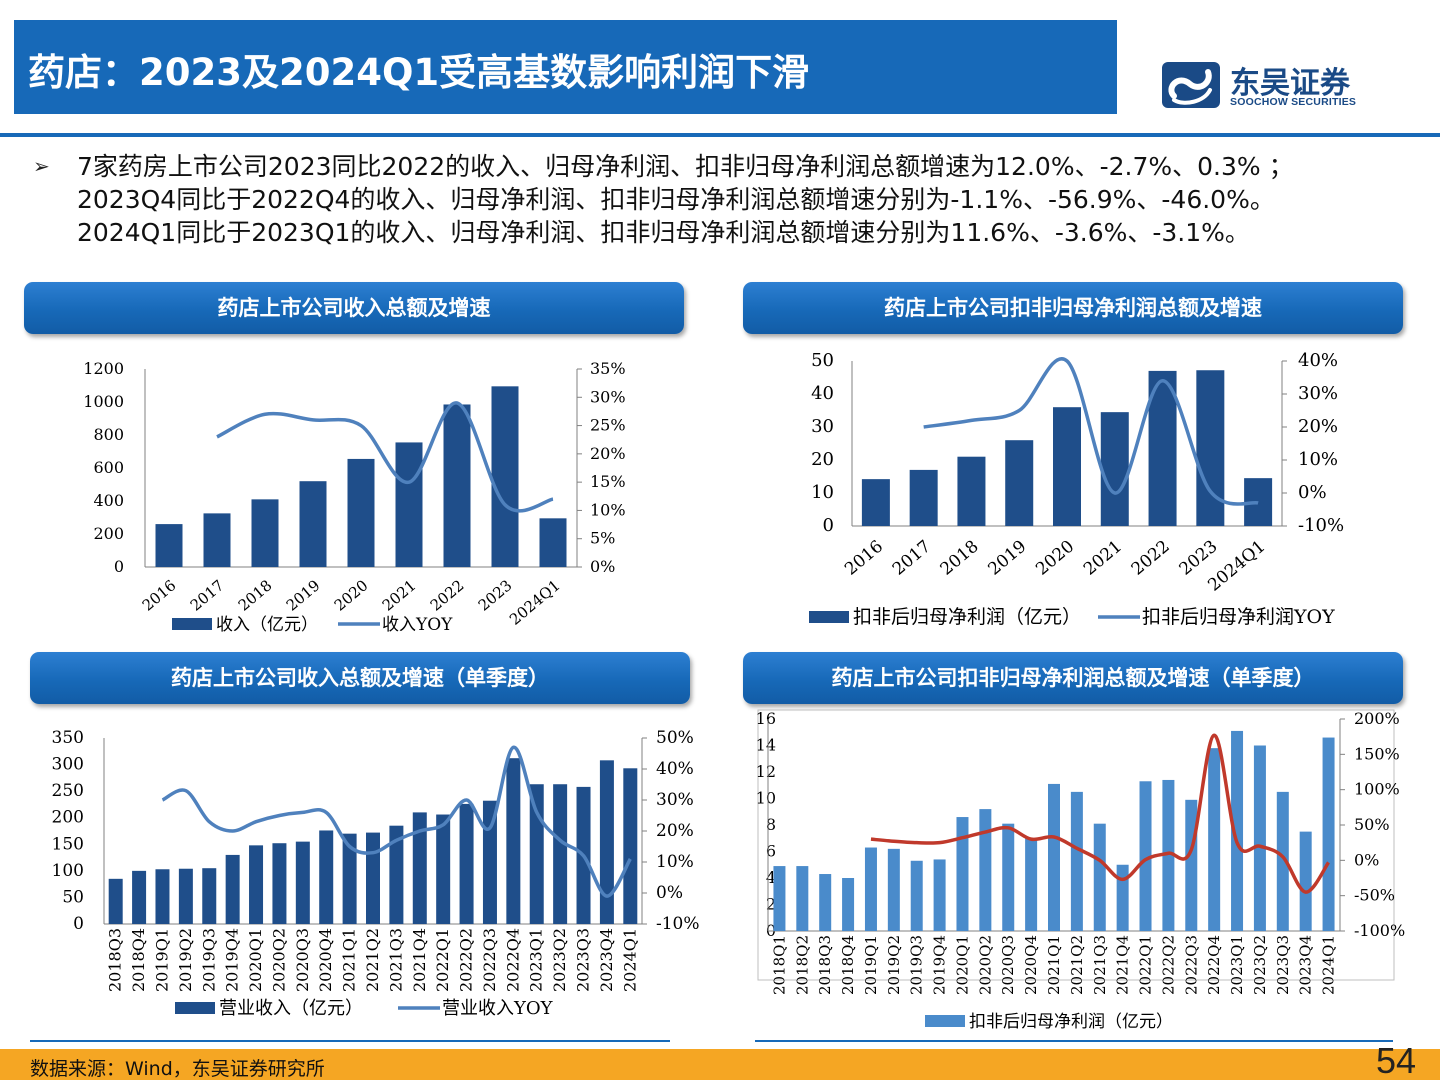  What do you see at coordinates (399, 595) in the screenshot?
I see `rev-annual-x-tick: 2021` at bounding box center [399, 595].